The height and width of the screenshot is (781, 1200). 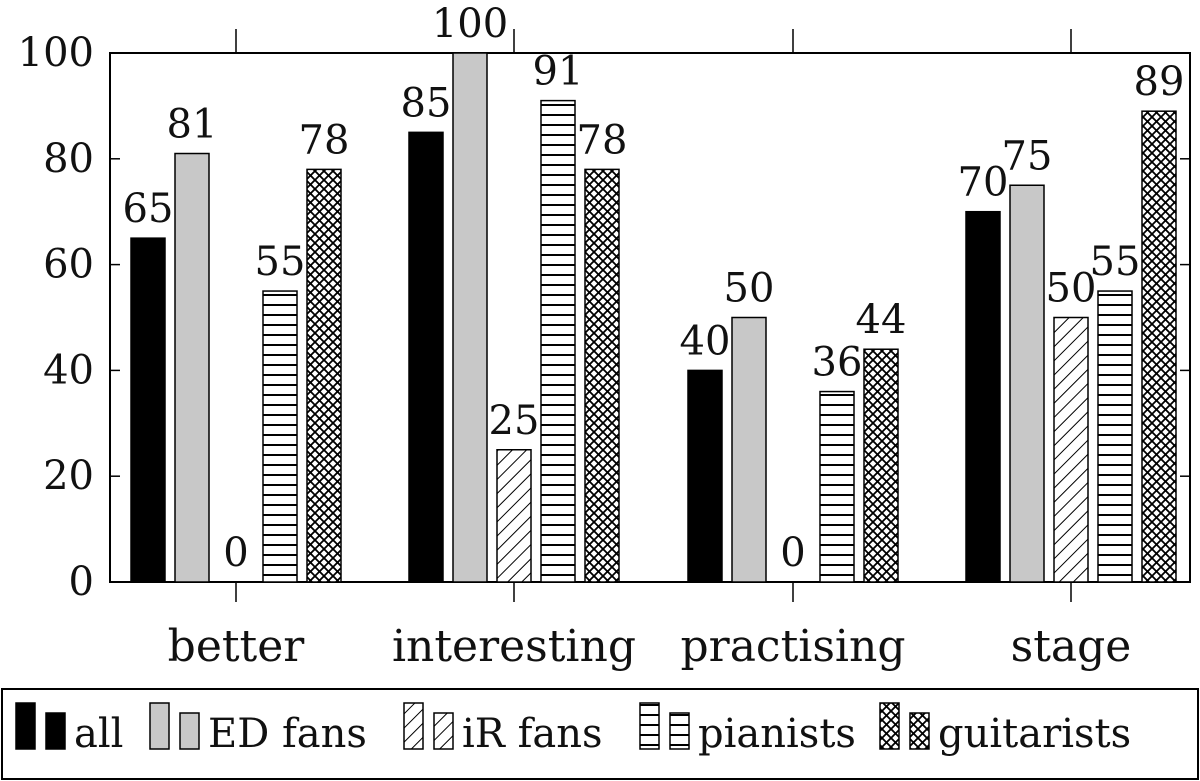 I want to click on y-tick-label: 20, so click(x=68, y=476).